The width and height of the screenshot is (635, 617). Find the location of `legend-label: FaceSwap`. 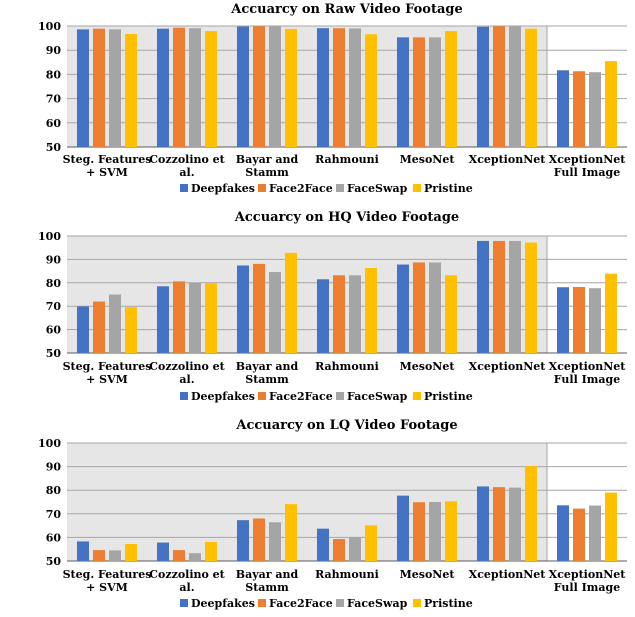

legend-label: FaceSwap is located at coordinates (377, 396).